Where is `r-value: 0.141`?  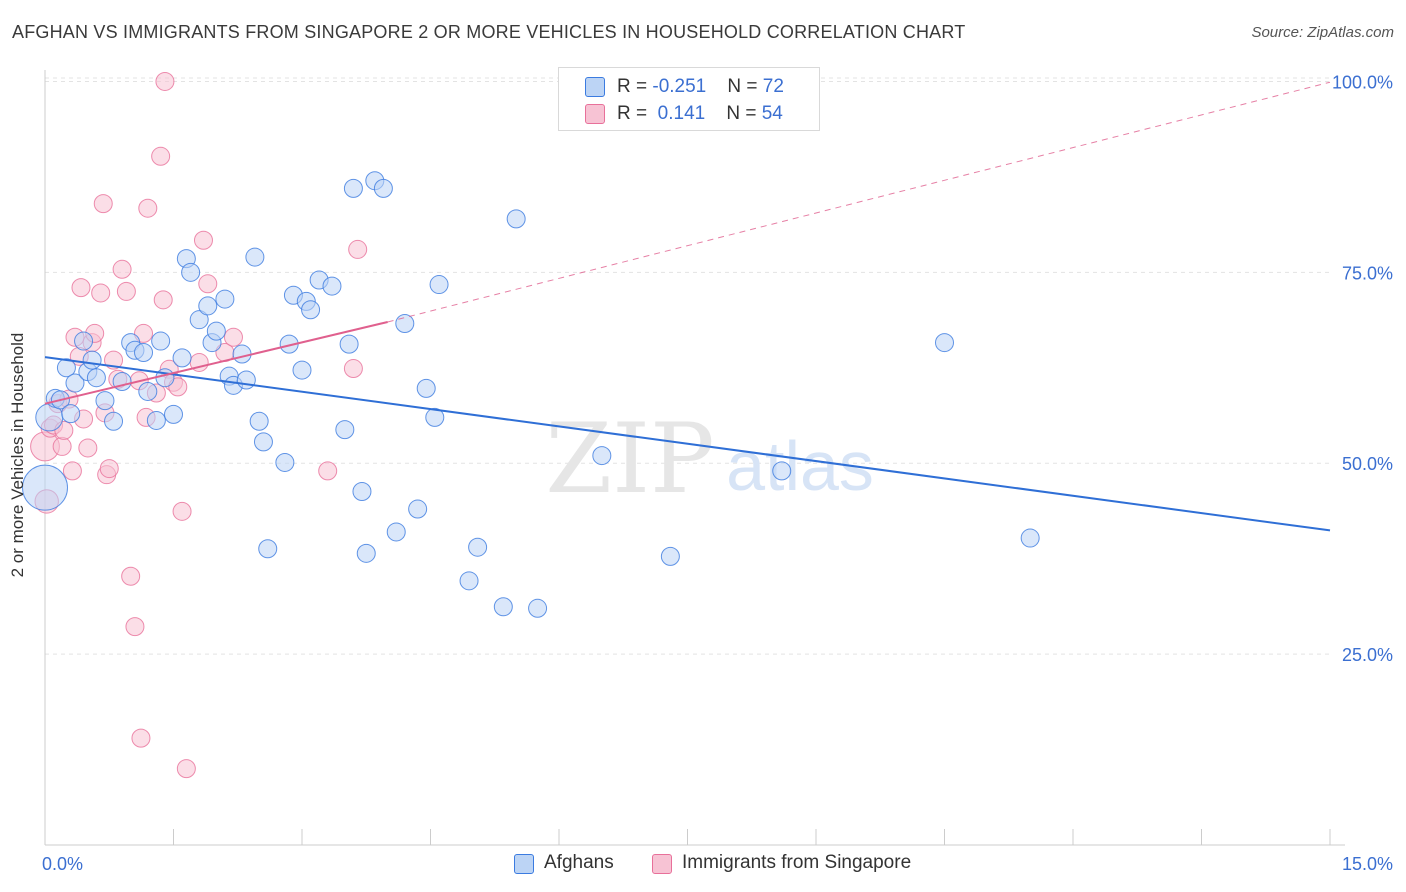 r-value: 0.141 is located at coordinates (679, 113).